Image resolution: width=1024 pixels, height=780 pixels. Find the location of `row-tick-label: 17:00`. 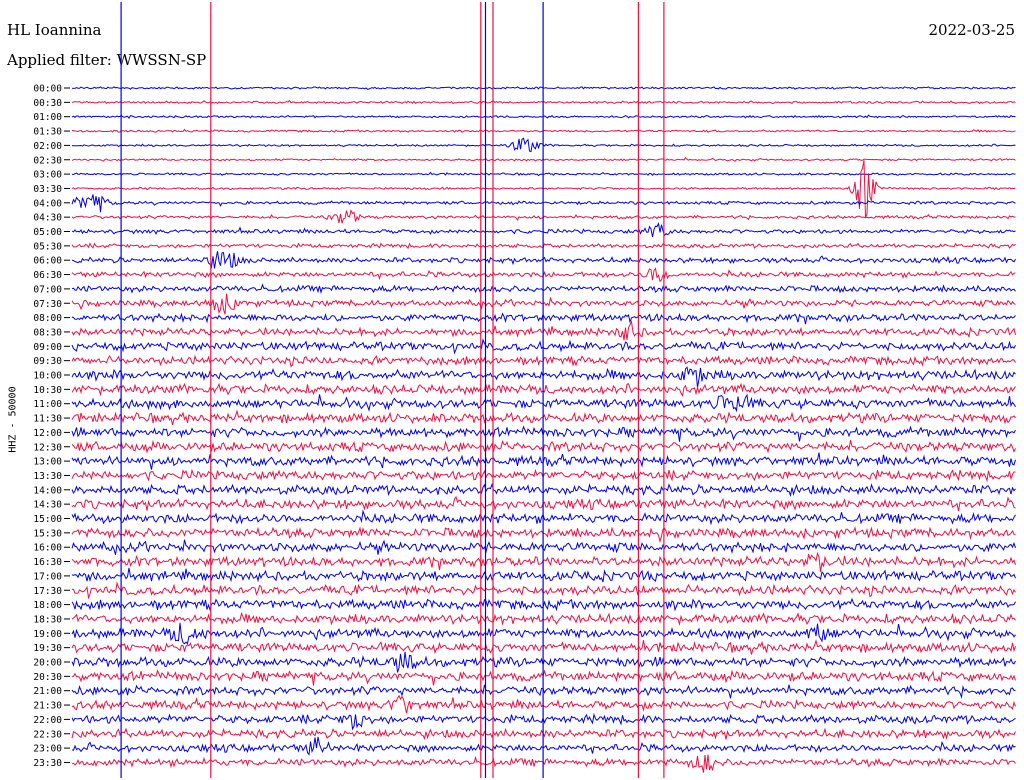

row-tick-label: 17:00 is located at coordinates (47, 576).